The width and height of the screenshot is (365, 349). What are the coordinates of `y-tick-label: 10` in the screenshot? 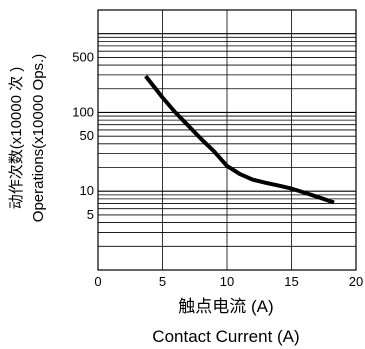 It's located at (87, 190).